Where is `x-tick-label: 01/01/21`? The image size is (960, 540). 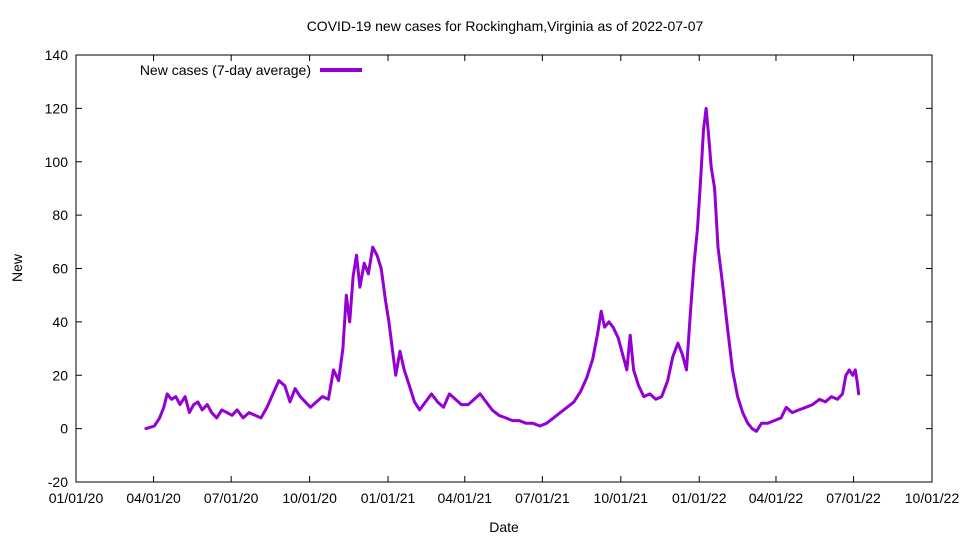
x-tick-label: 01/01/21 is located at coordinates (388, 498).